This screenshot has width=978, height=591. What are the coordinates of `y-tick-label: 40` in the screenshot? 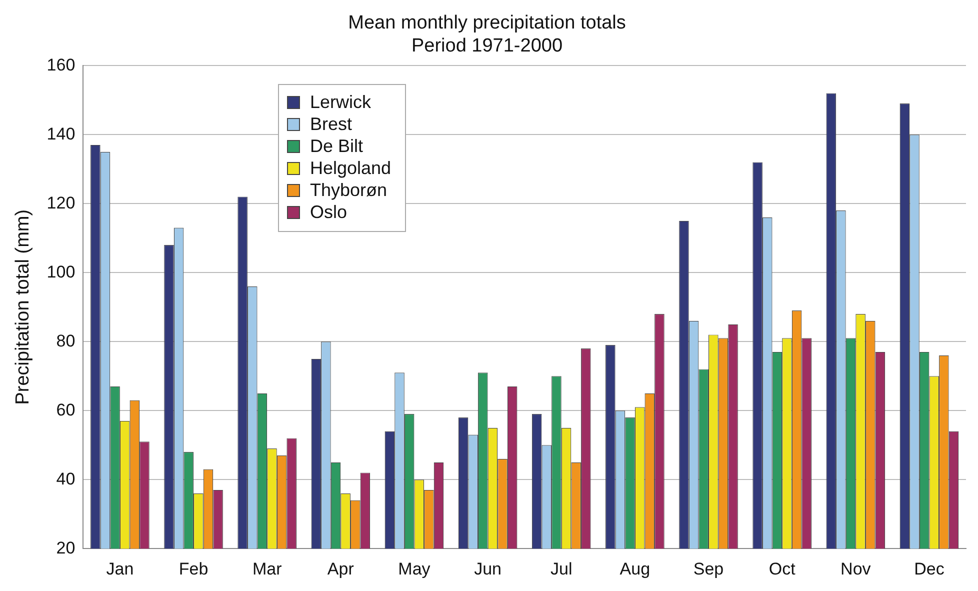 It's located at (66, 478).